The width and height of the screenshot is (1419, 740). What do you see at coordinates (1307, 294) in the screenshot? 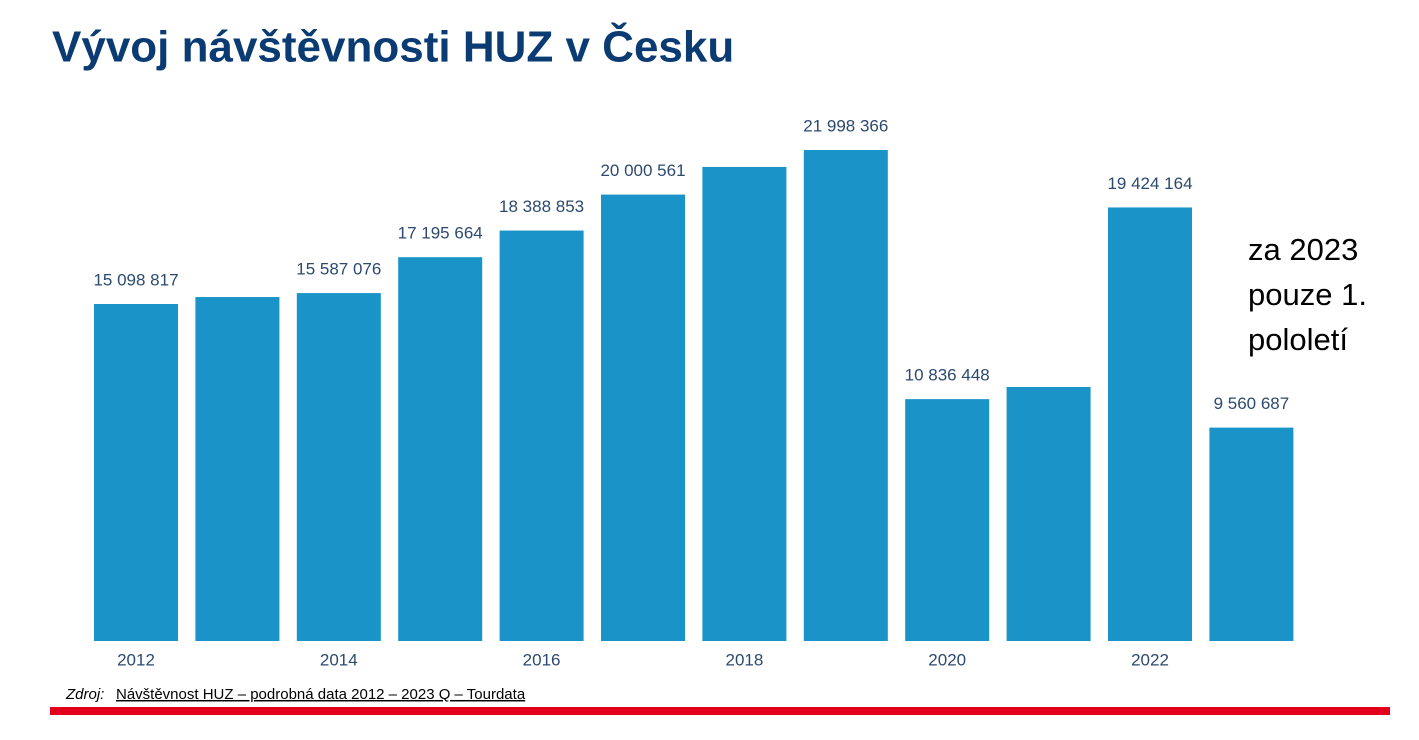
I see `annotation: pouze 1.` at bounding box center [1307, 294].